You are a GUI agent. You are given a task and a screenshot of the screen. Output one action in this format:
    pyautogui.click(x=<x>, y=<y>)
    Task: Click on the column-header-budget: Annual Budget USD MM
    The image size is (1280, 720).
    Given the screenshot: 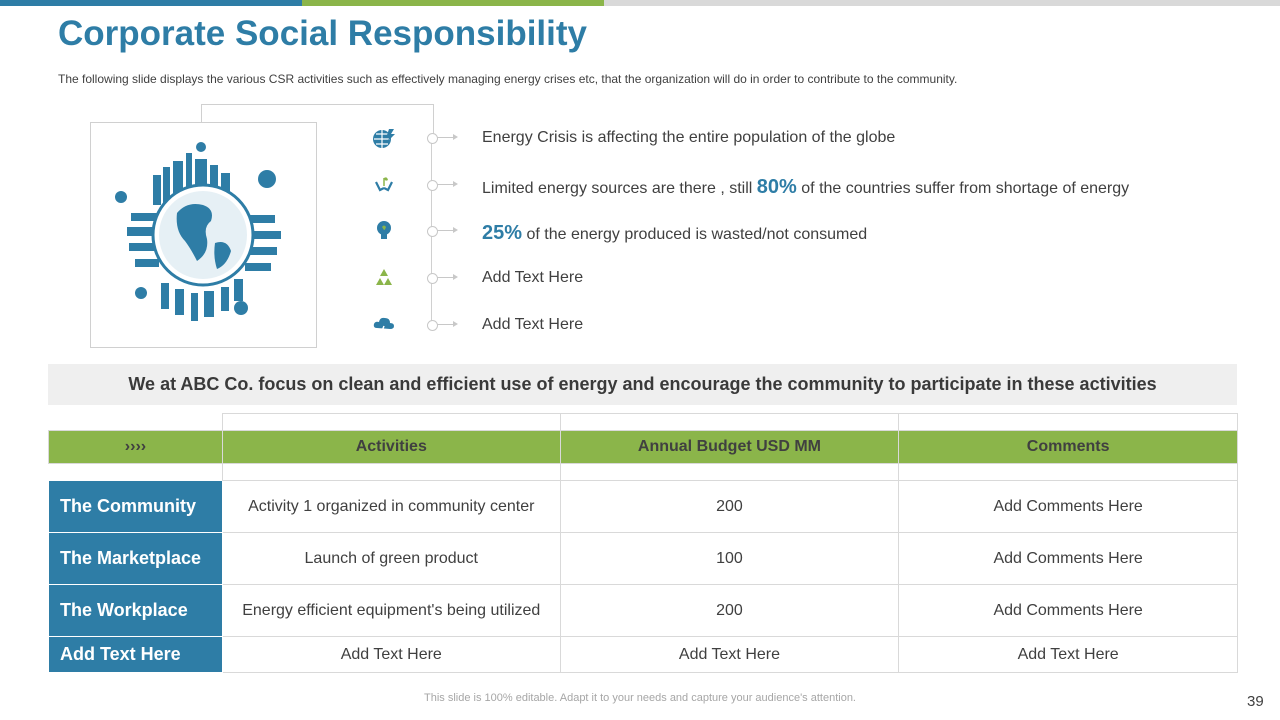 What is the action you would take?
    pyautogui.click(x=729, y=447)
    